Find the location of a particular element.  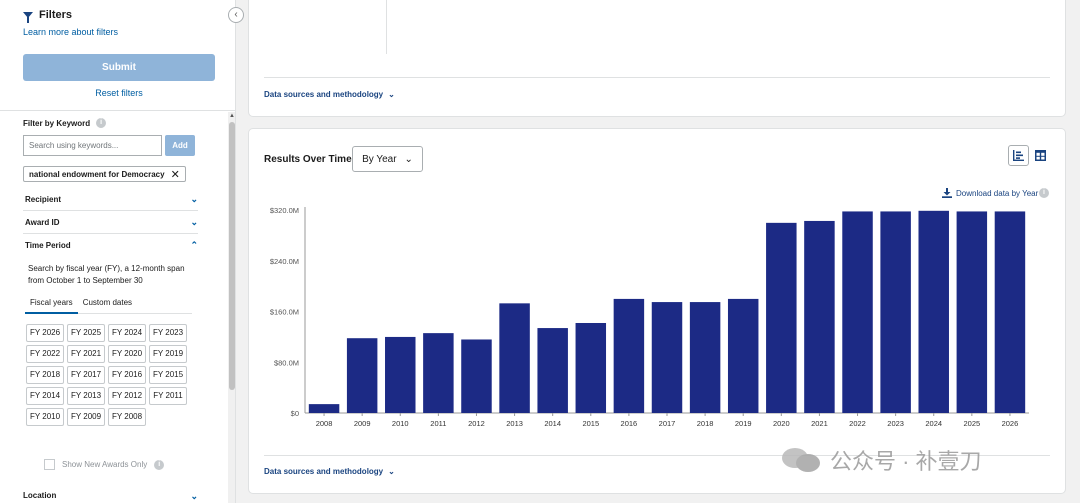

fiscal-year-option: FY 2022 is located at coordinates (45, 354).